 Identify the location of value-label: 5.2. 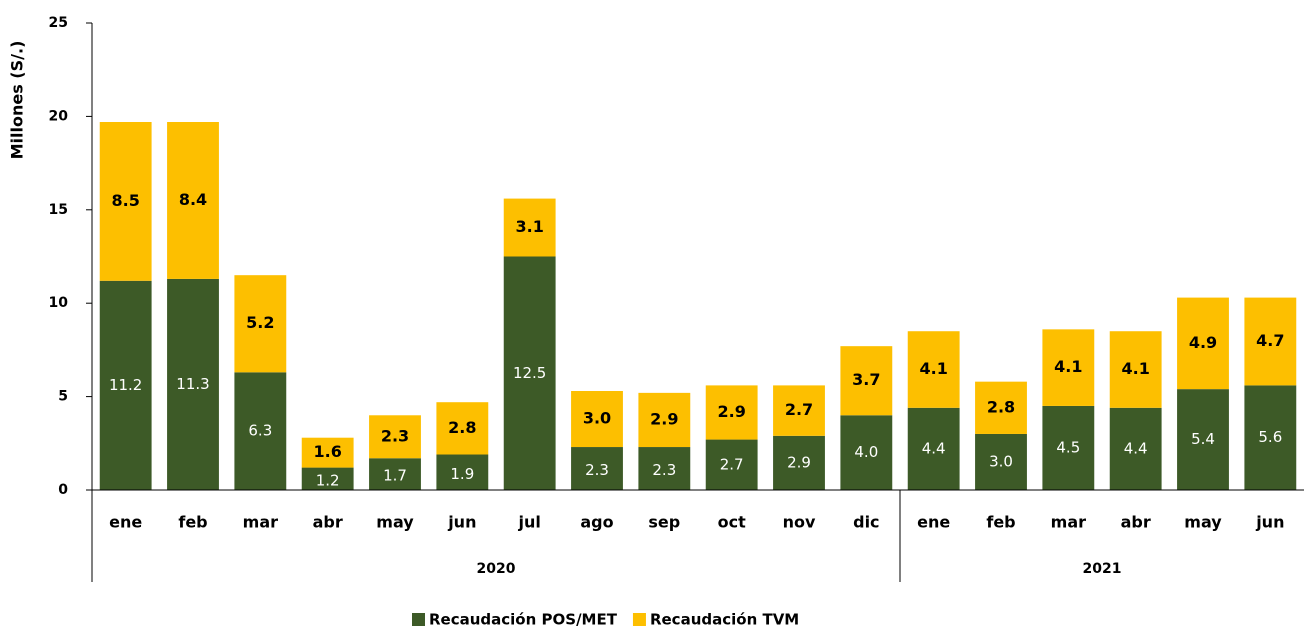
(260, 322).